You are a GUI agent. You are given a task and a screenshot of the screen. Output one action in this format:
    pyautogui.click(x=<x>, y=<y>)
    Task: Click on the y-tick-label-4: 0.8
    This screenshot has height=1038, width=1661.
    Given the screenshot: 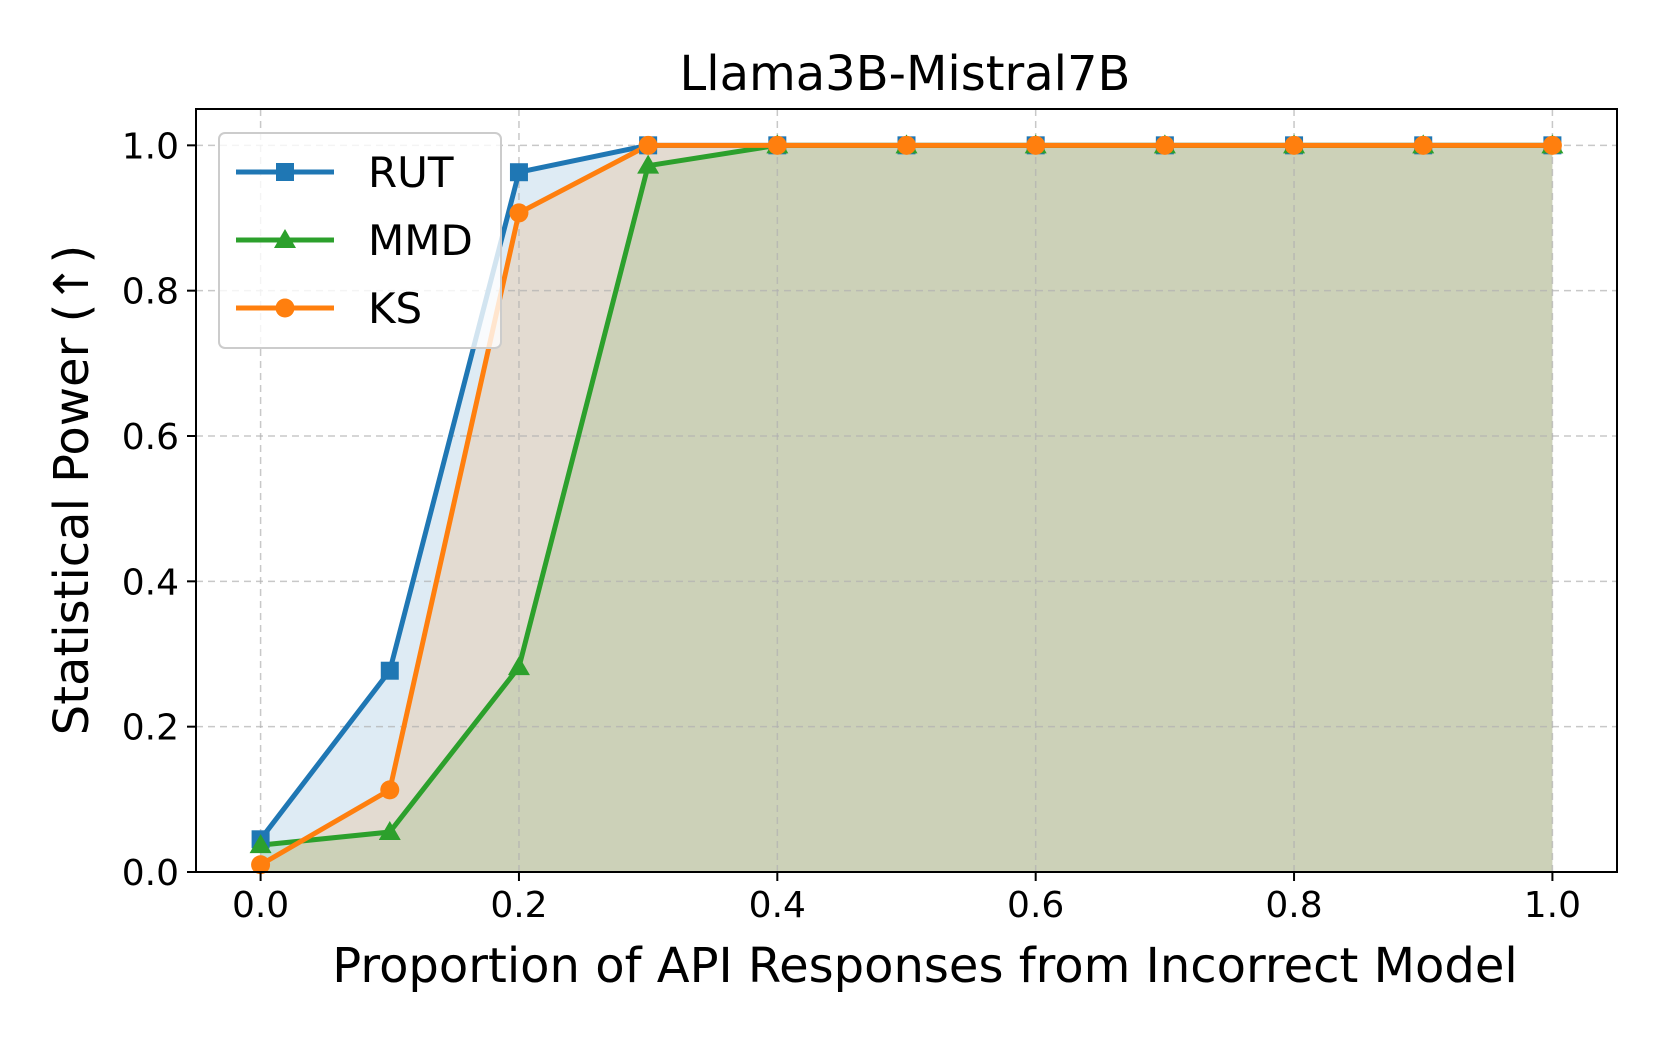 What is the action you would take?
    pyautogui.click(x=150, y=292)
    